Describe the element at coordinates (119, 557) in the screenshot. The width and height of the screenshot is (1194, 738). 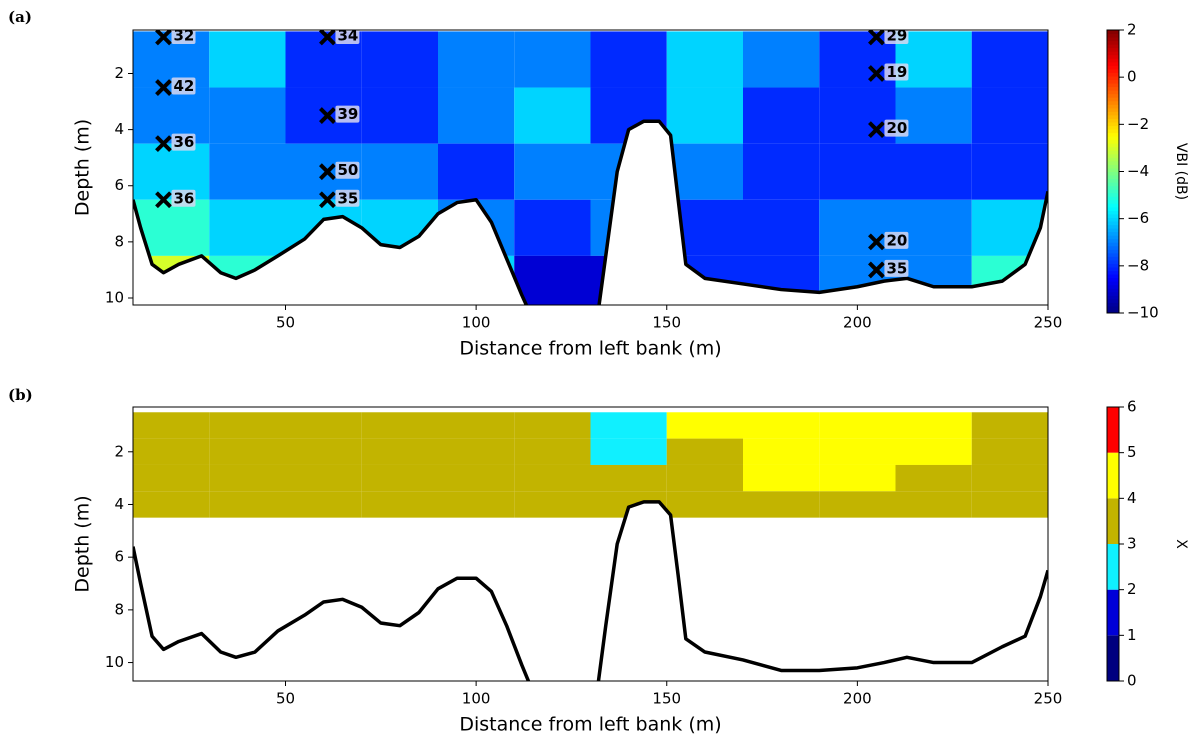
I see `y-tick-label: 6` at that location.